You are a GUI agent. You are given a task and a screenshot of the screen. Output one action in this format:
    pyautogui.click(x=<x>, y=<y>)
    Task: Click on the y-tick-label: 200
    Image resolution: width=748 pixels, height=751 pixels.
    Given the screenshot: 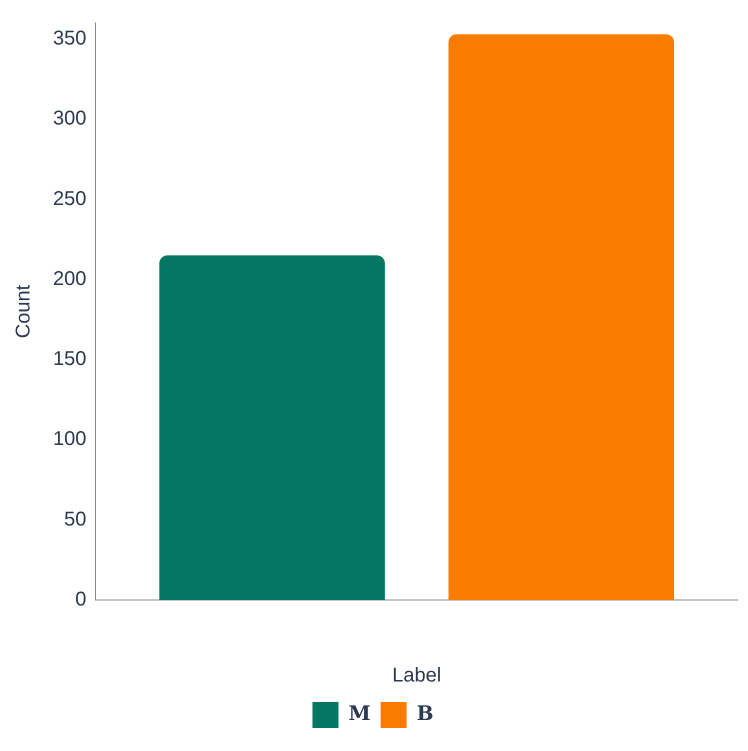 What is the action you would take?
    pyautogui.click(x=69, y=279)
    